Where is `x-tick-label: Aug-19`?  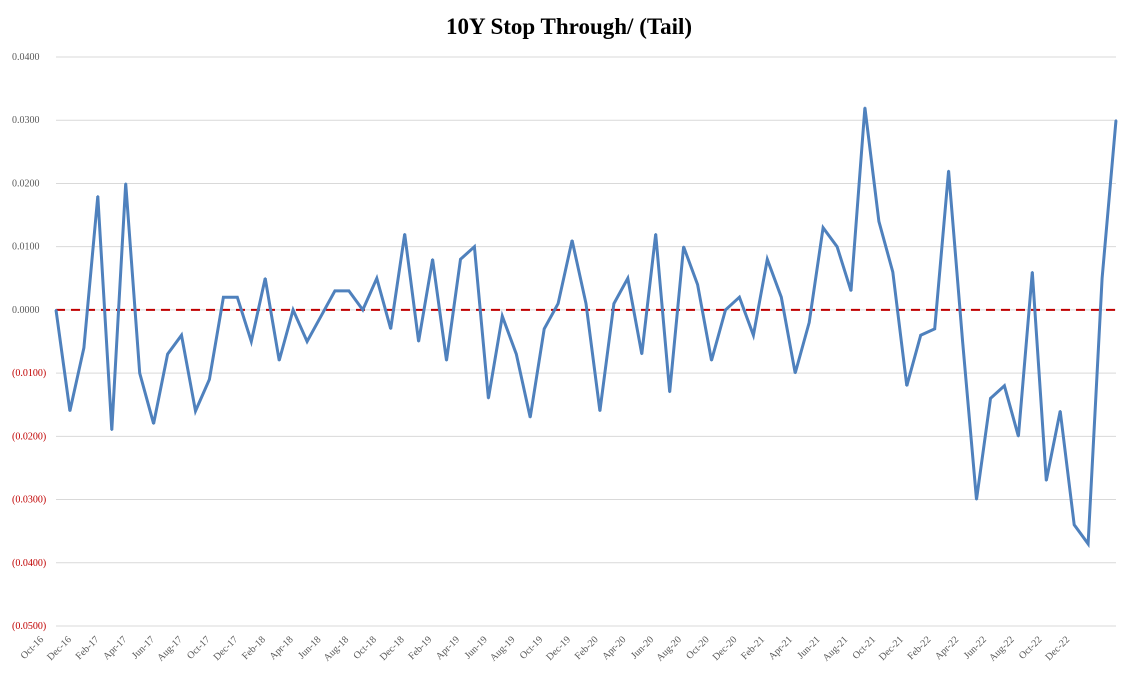 x-tick-label: Aug-19 is located at coordinates (502, 648).